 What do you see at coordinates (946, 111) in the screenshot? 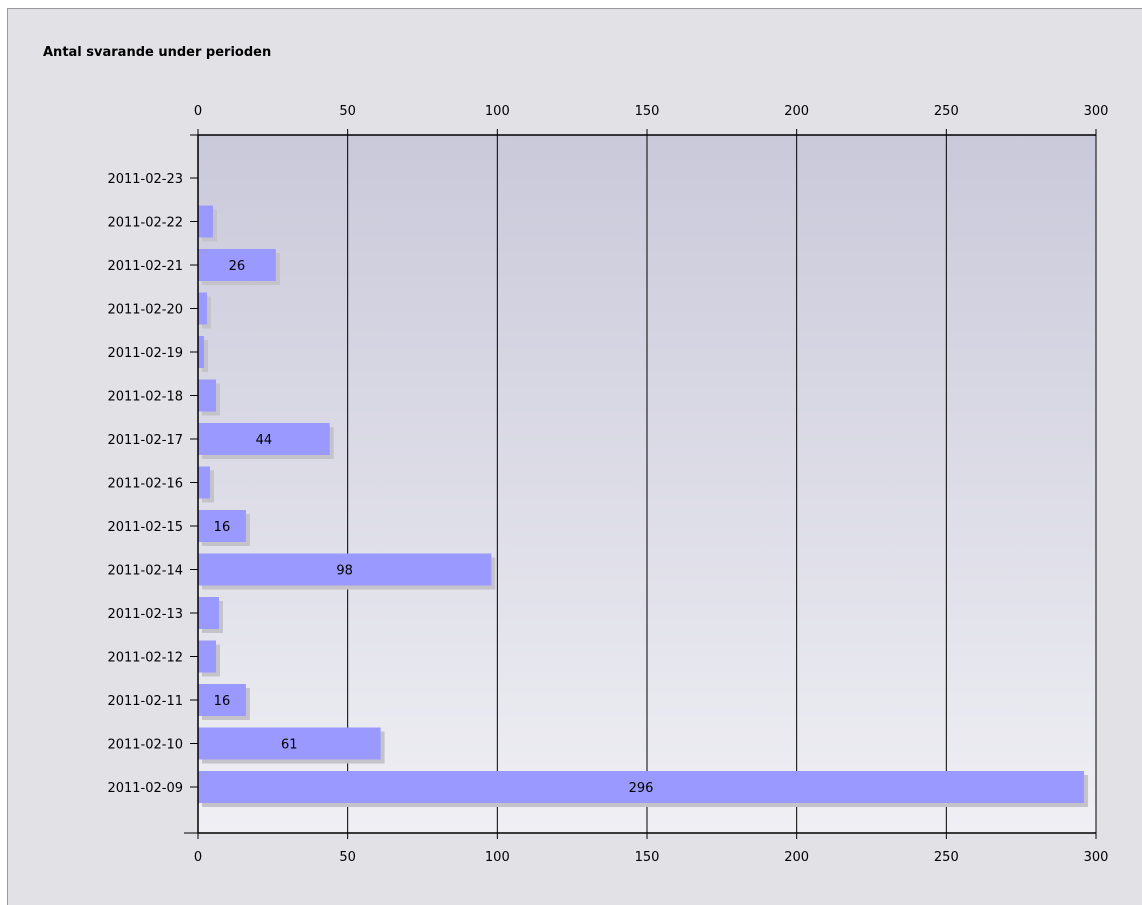
I see `x-tick-label-top: 250` at bounding box center [946, 111].